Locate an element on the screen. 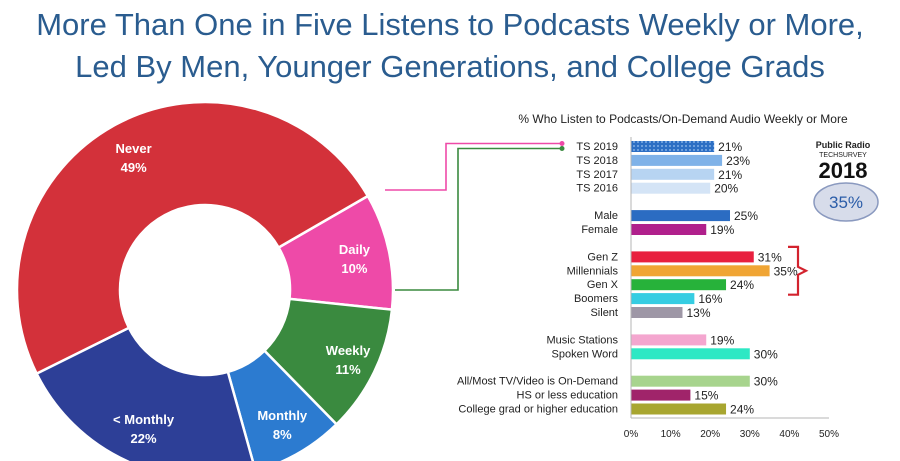 Image resolution: width=900 pixels, height=461 pixels. bar-value-music-stations: 19% is located at coordinates (722, 340).